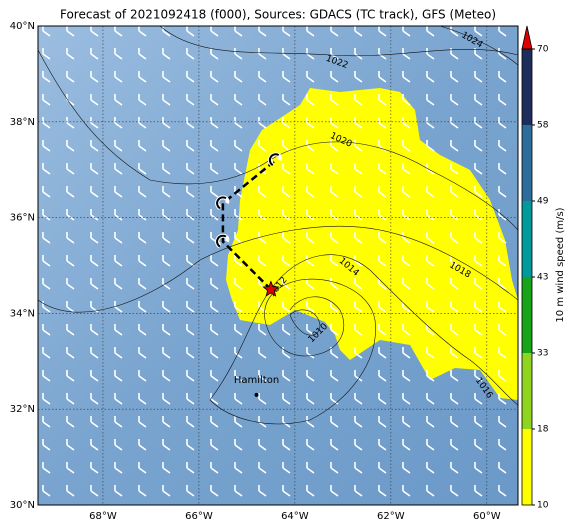  Describe the element at coordinates (22, 122) in the screenshot. I see `y-tick-label: 38°N` at that location.